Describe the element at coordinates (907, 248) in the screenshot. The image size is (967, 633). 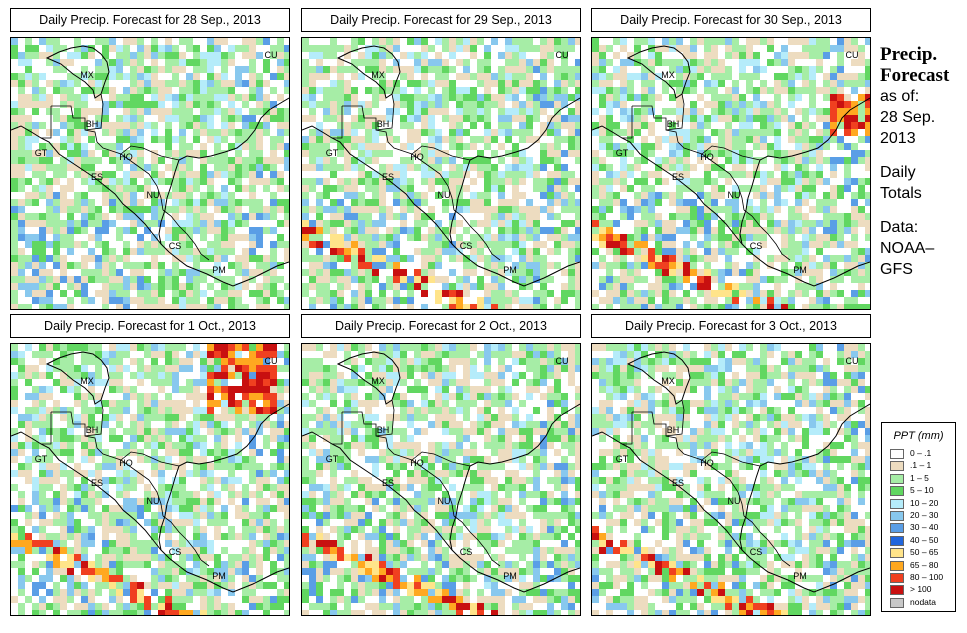
I see `data-source-1: NOAA–` at that location.